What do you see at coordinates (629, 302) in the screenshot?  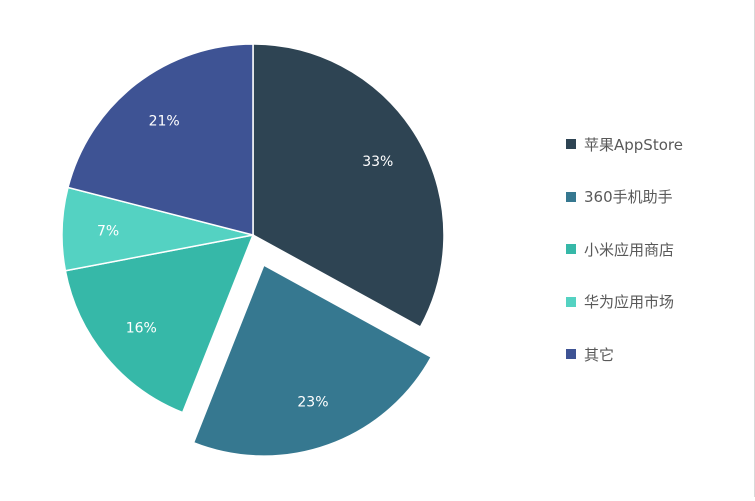 I see `legend-label: 华为应用市场` at bounding box center [629, 302].